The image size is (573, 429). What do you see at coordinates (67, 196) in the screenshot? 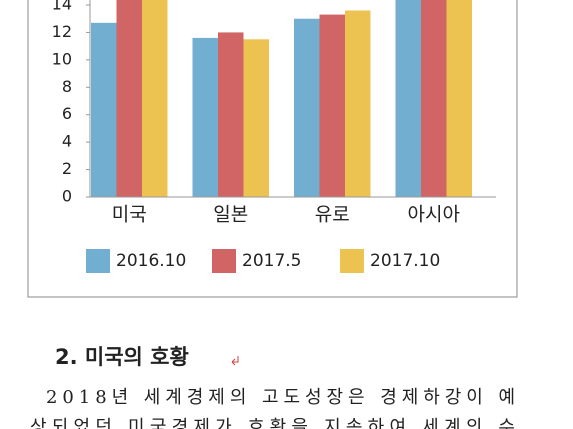
I see `y-tick-label: 0` at bounding box center [67, 196].